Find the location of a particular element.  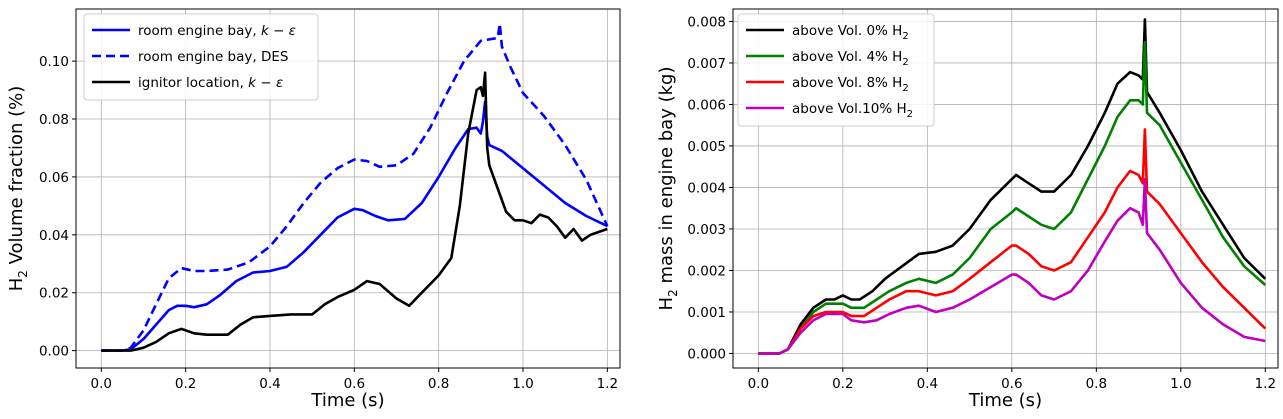

y-tick-label: 0.002 is located at coordinates (706, 271).